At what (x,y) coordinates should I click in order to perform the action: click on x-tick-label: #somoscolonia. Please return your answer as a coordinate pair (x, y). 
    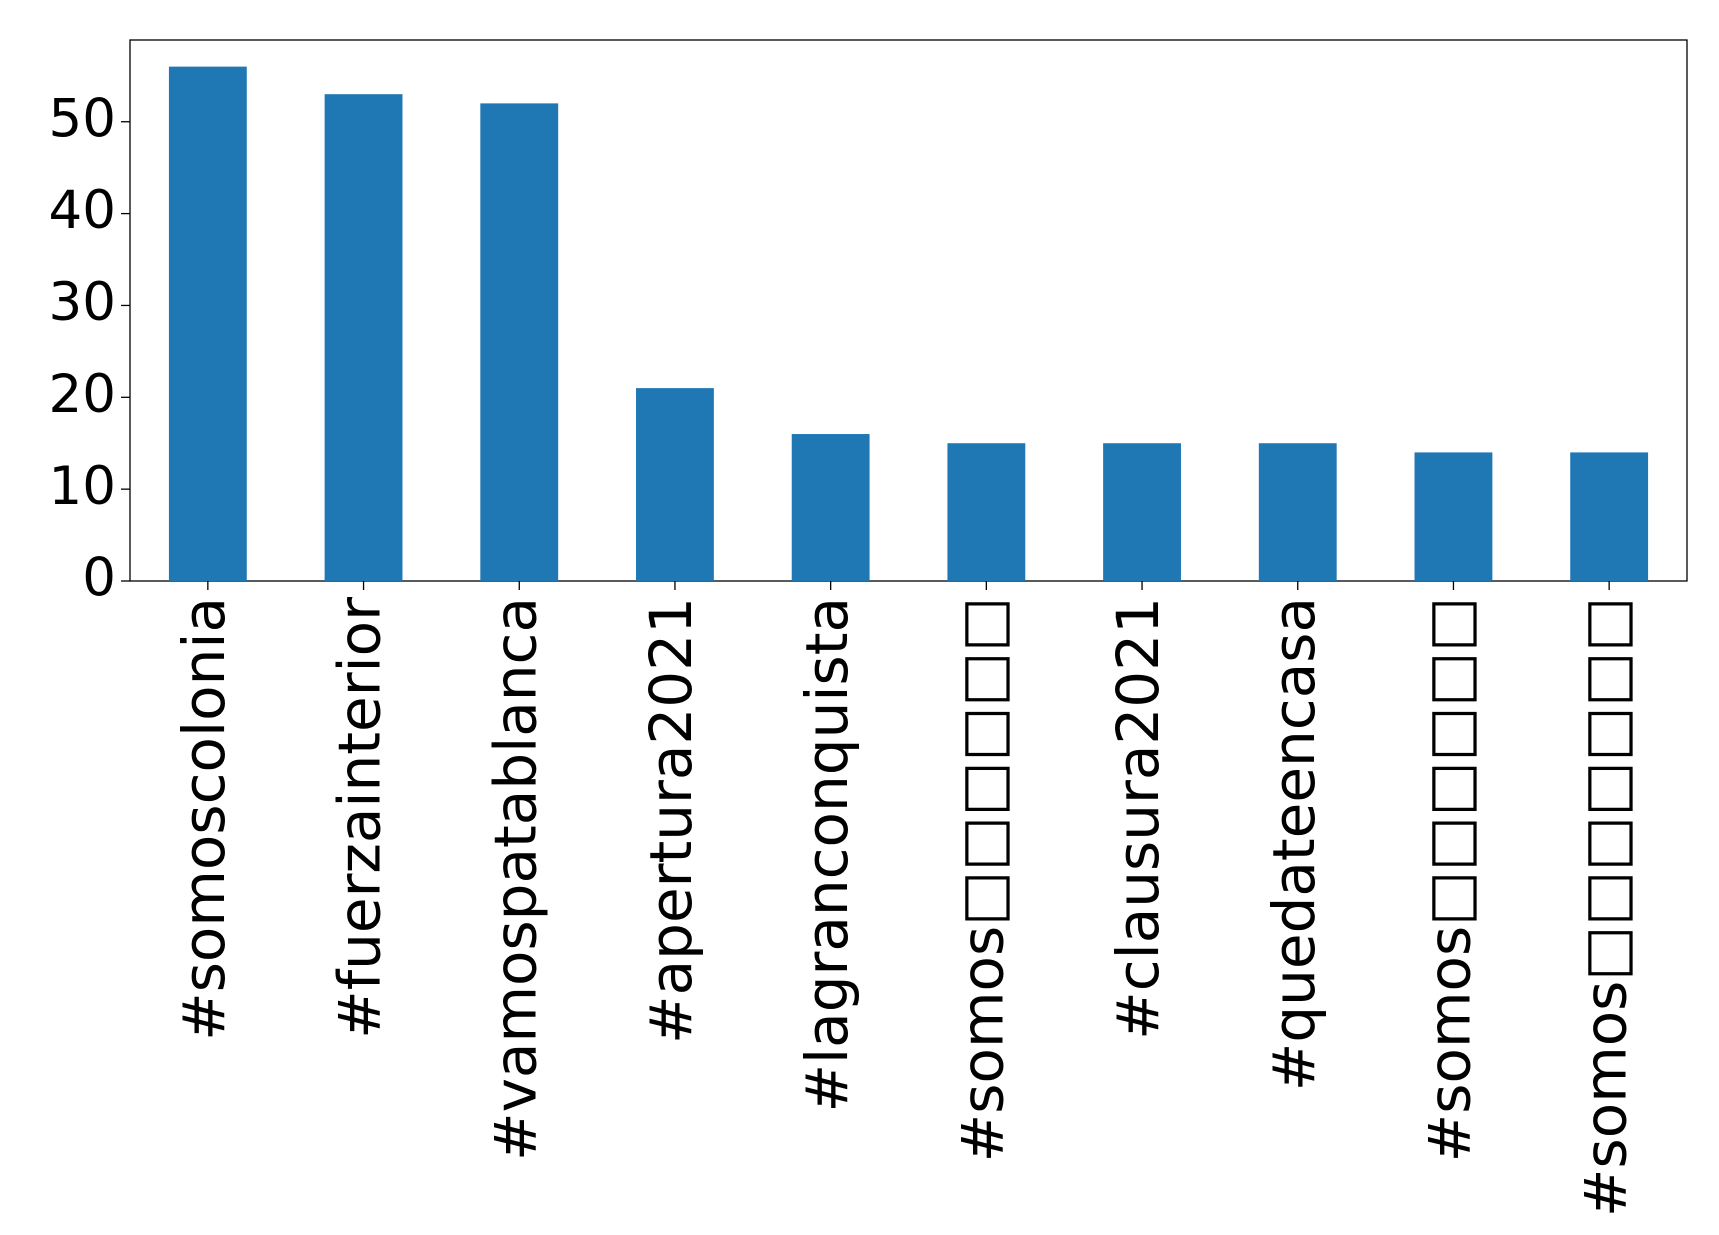
    Looking at the image, I should click on (204, 819).